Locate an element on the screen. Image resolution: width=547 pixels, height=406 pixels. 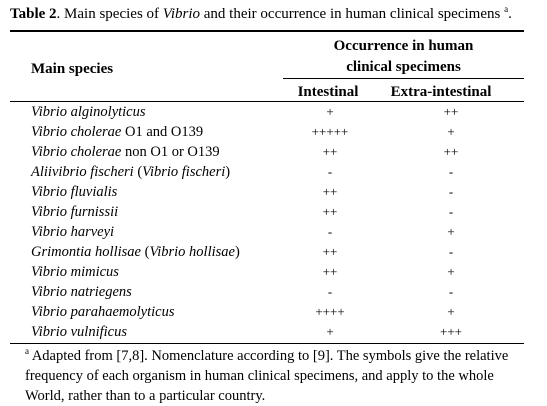
species-name-italic: Vibrio harveyi is located at coordinates (73, 232).